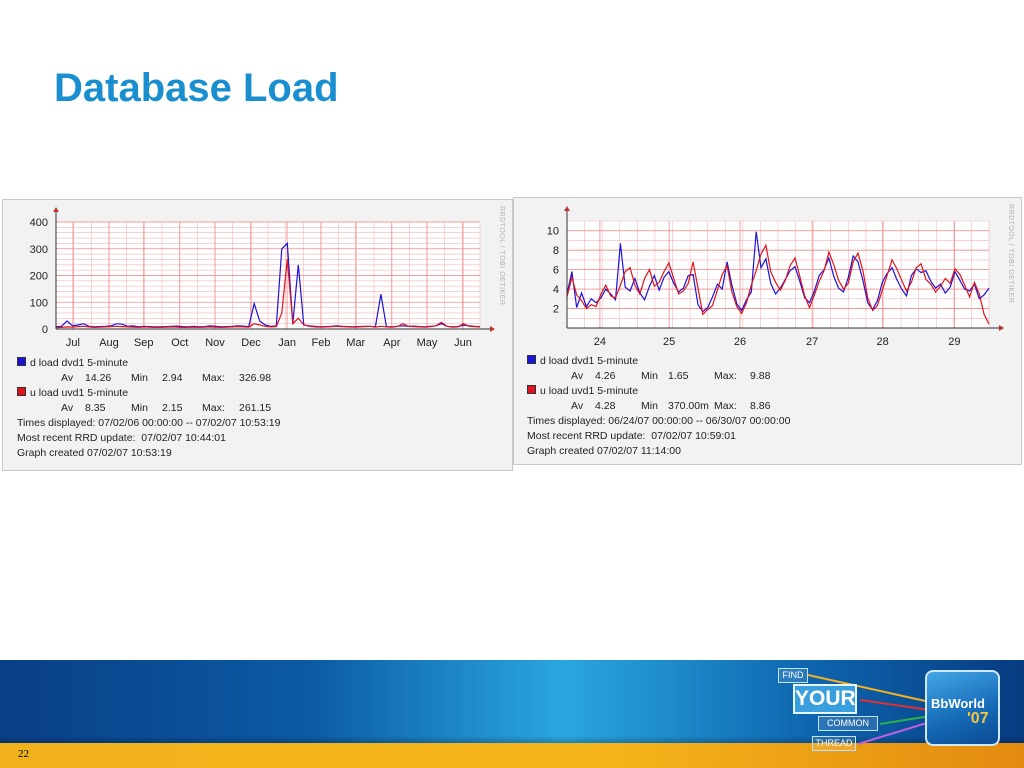 The image size is (1024, 768). Describe the element at coordinates (172, 408) in the screenshot. I see `min-value: 2.15` at that location.